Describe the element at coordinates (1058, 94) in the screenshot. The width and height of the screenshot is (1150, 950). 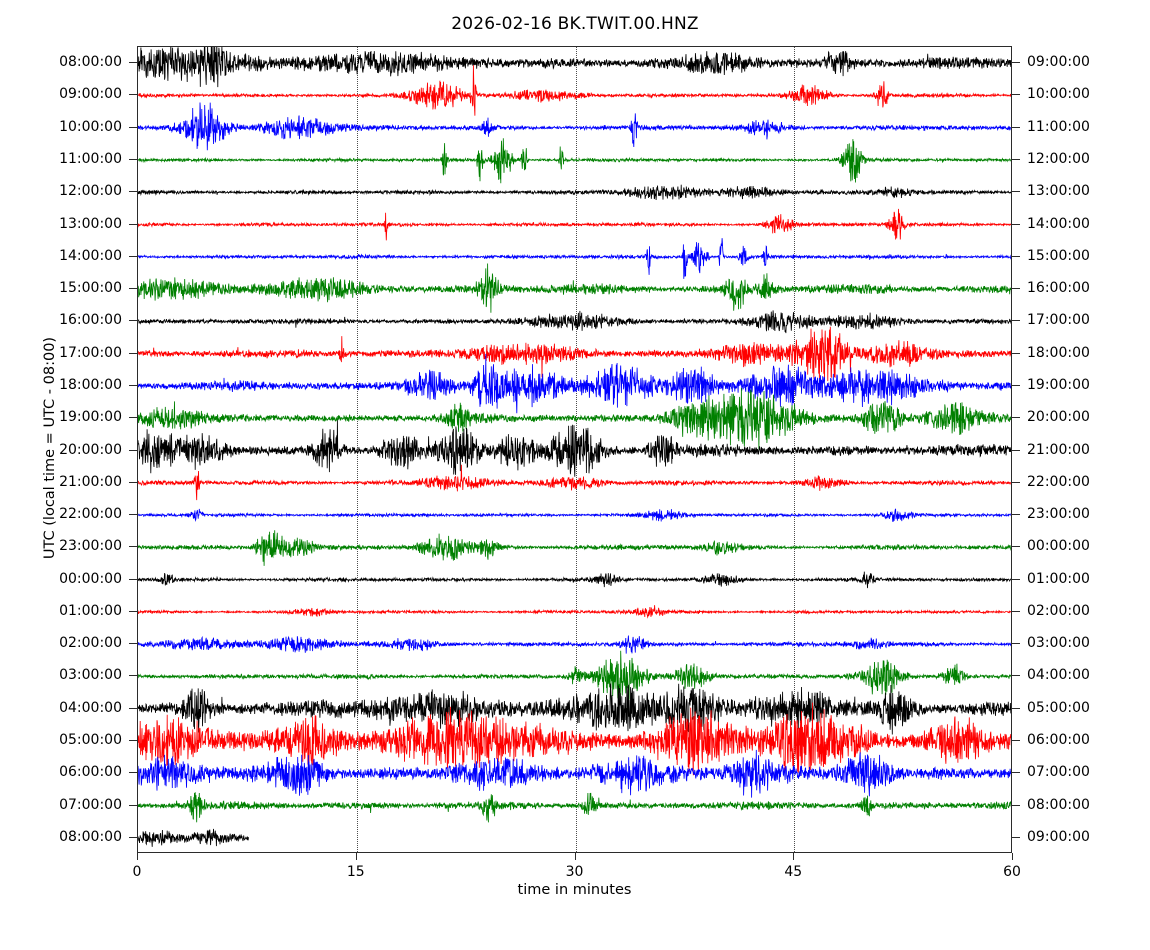
I see `y-tick-right-1: 10:00:00` at that location.